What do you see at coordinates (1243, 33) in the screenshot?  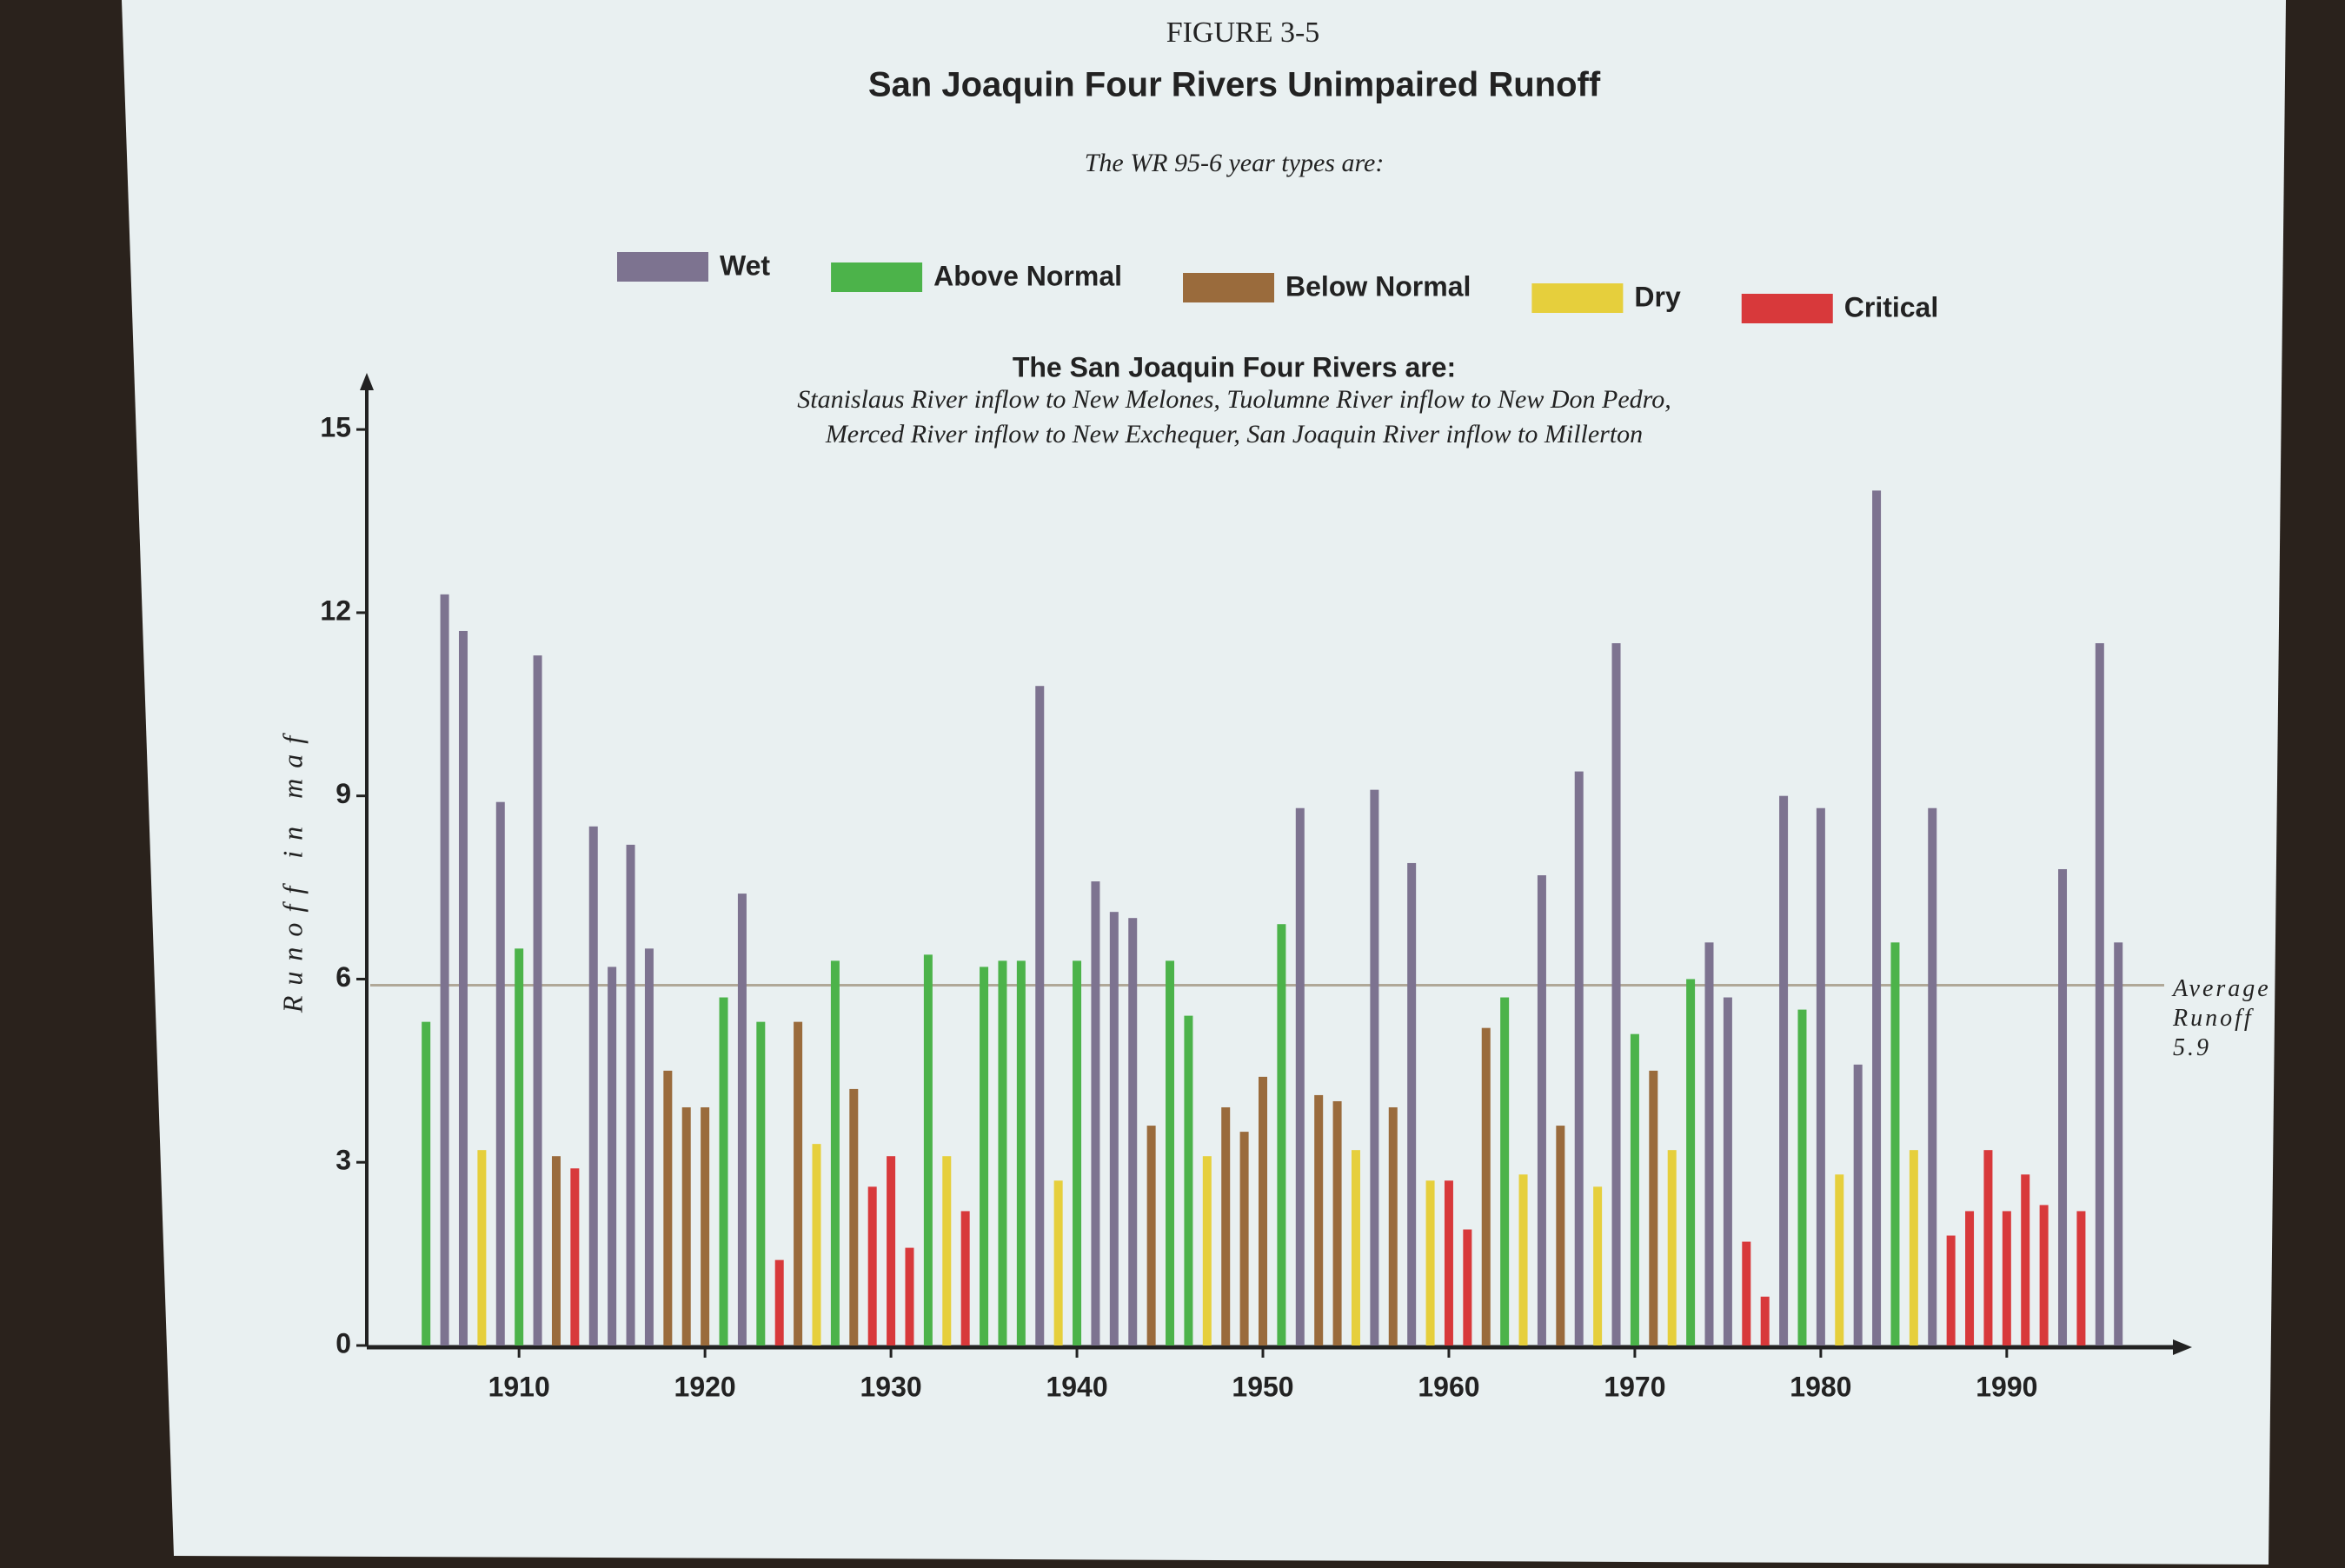 I see `figure-label: FIGURE 3-5` at bounding box center [1243, 33].